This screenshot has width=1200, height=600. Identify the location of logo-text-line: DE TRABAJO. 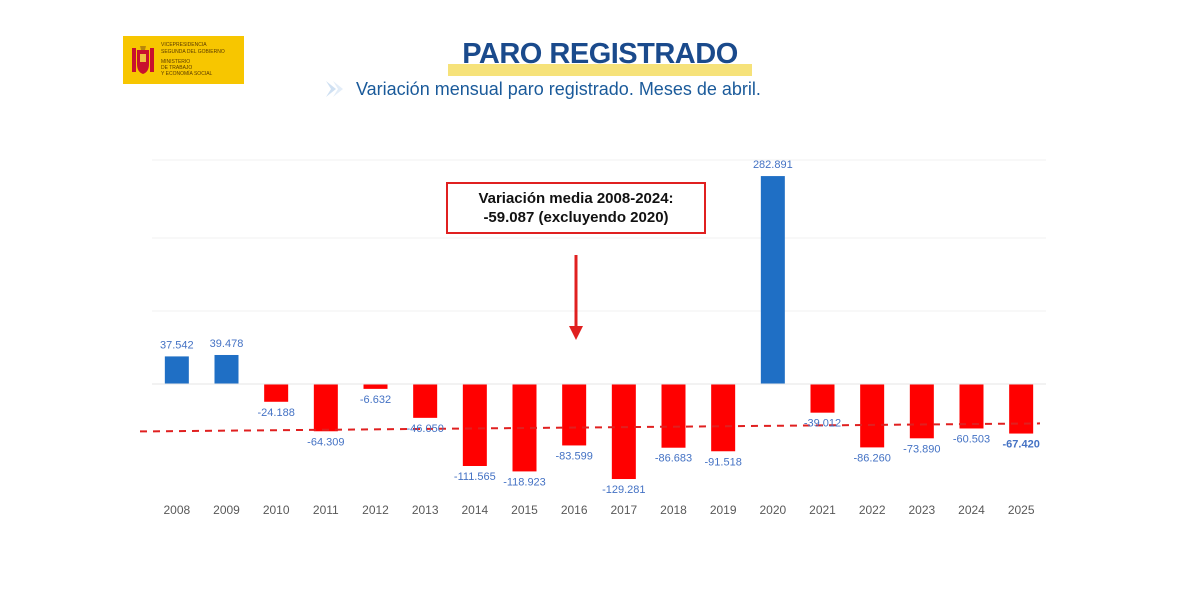
(177, 68).